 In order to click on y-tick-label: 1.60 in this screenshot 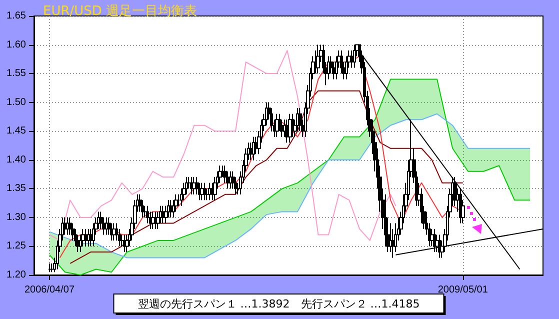, I will do `click(16, 44)`.